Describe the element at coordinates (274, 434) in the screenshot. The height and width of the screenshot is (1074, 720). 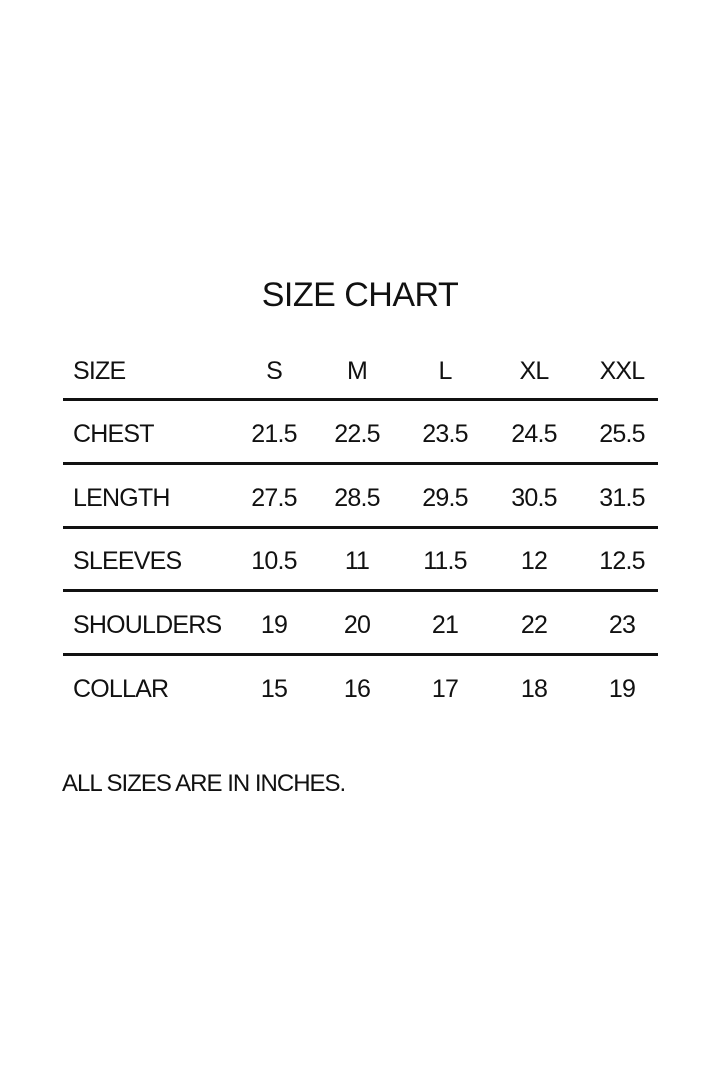
I see `measurement-value: 21.5` at that location.